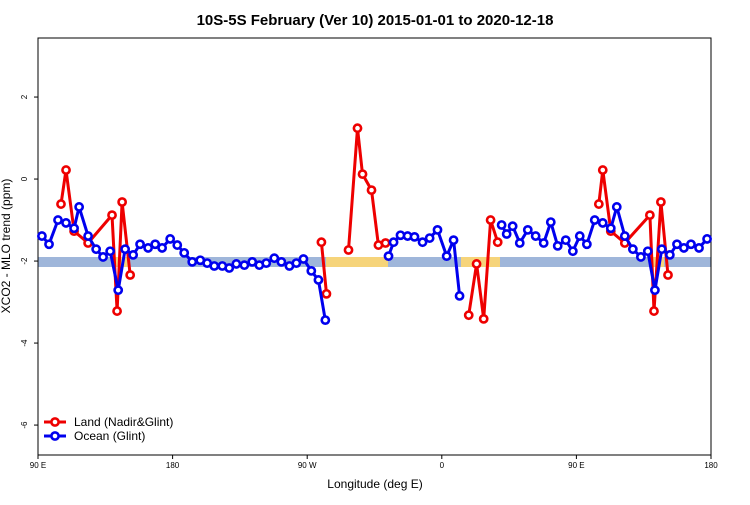 This screenshot has width=750, height=505. What do you see at coordinates (307, 465) in the screenshot?
I see `x-tick-label: 90 W` at bounding box center [307, 465].